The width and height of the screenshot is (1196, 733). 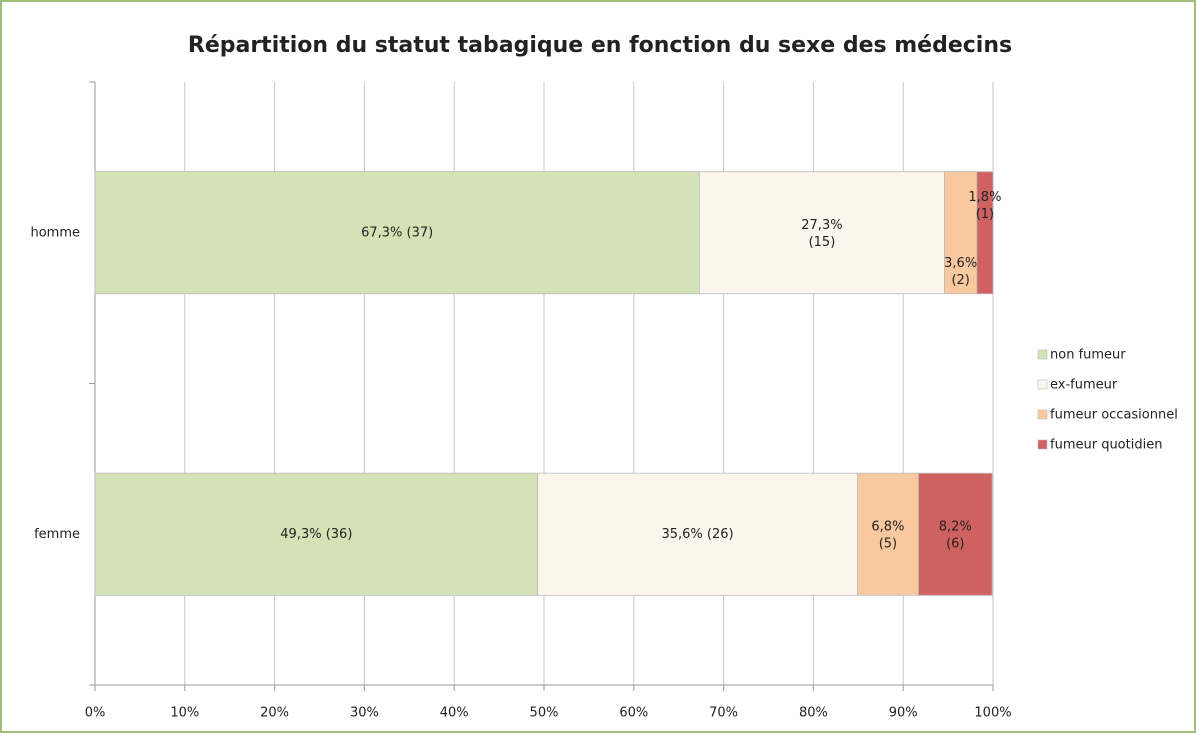 I want to click on data-label: 67,3% (37), so click(x=397, y=232).